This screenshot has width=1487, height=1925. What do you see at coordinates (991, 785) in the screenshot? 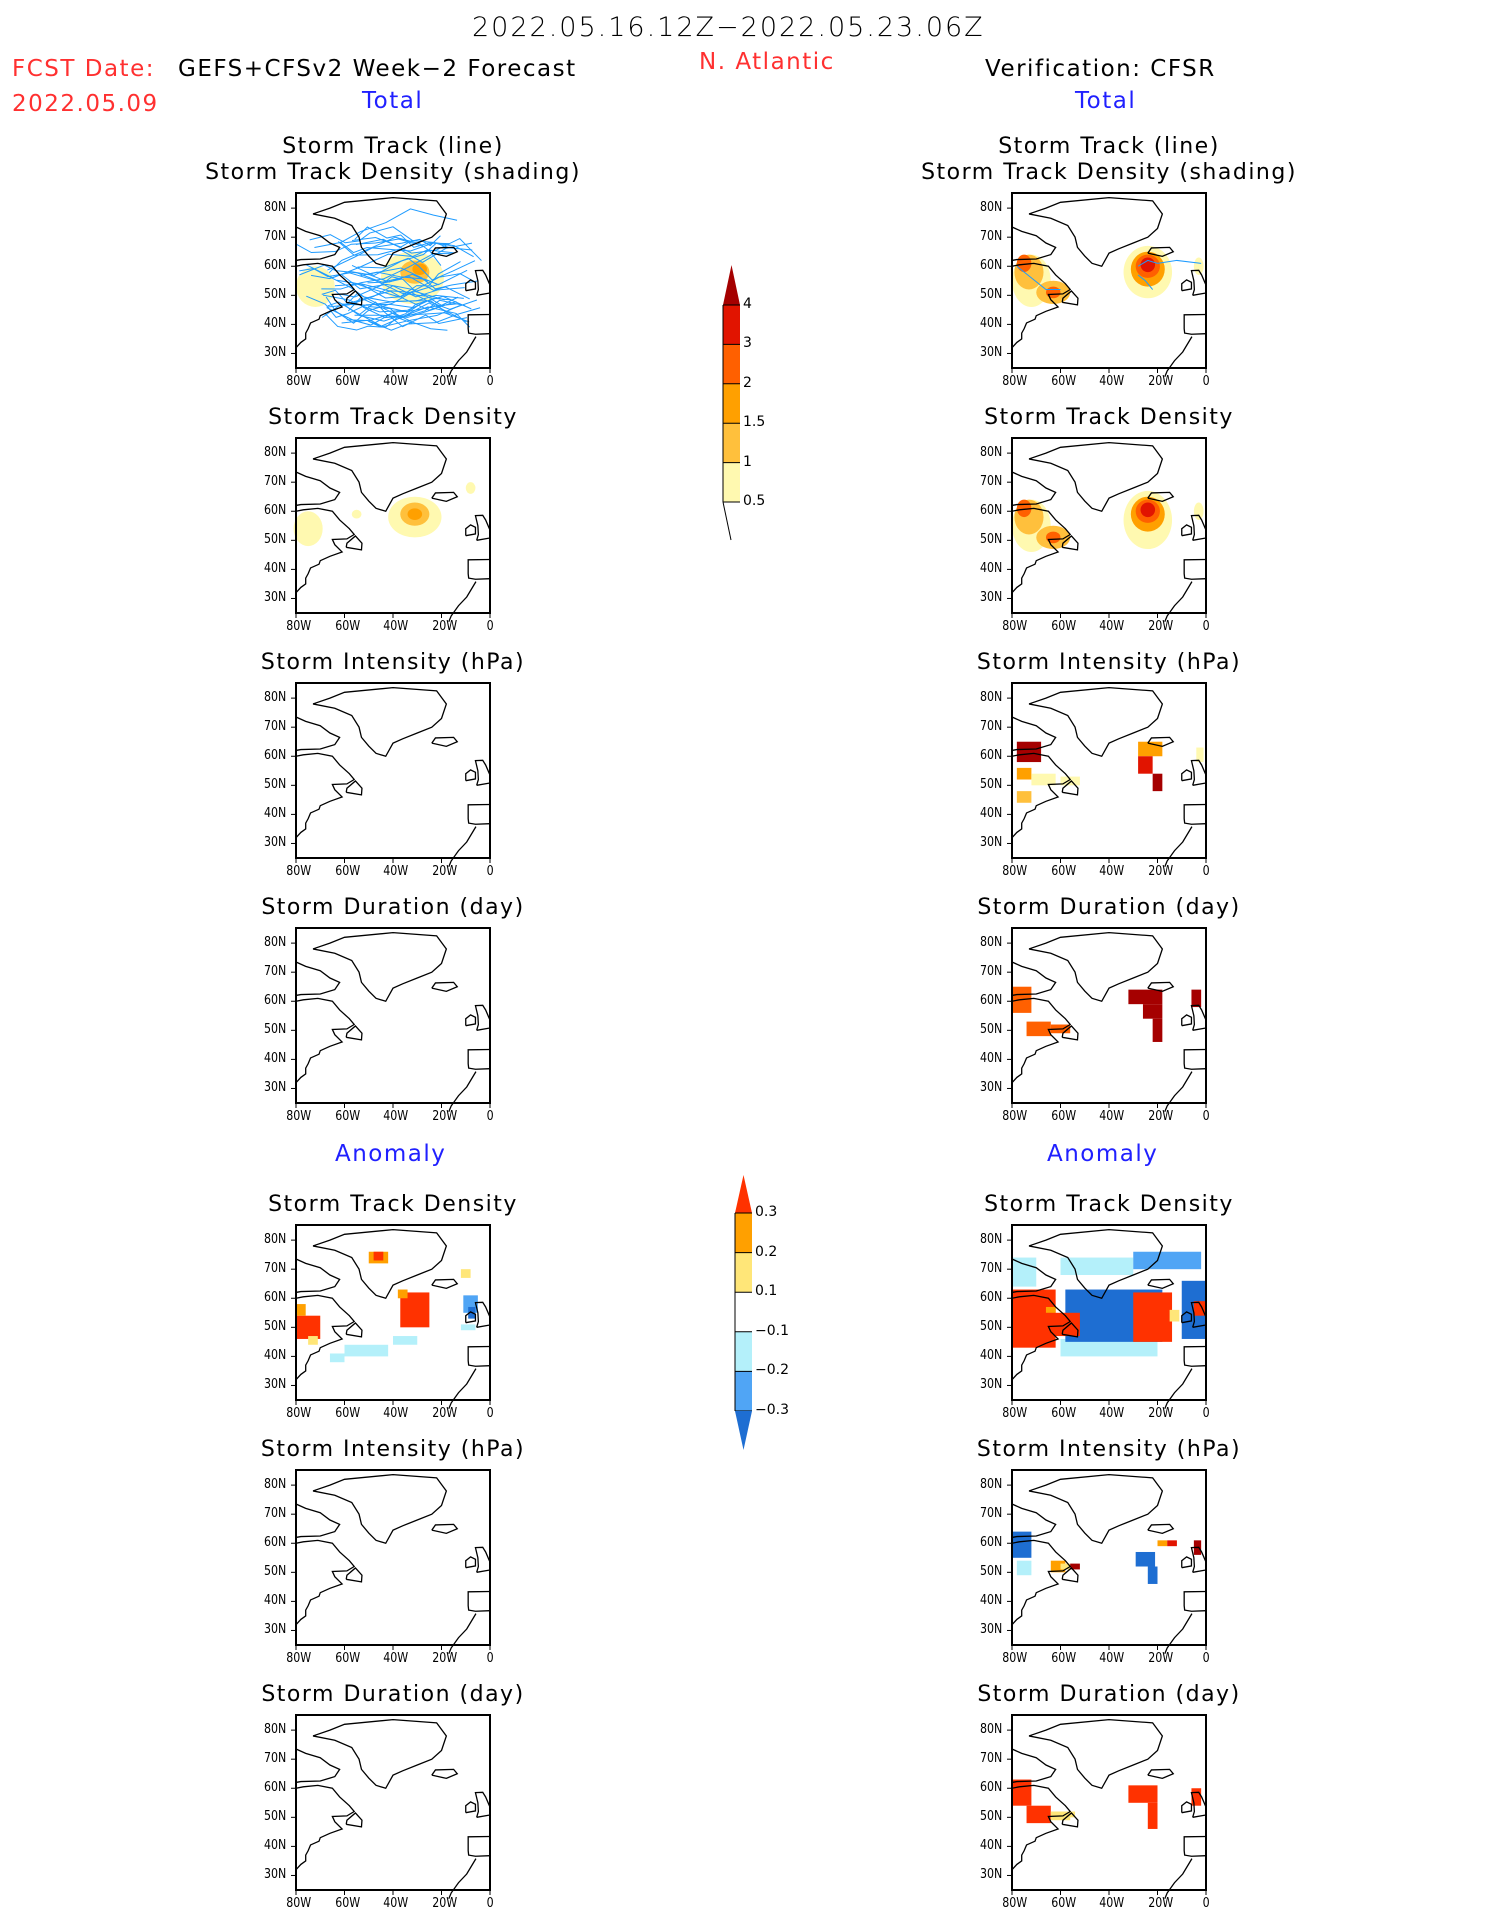
I see `lat-tick-label: 50N` at bounding box center [991, 785].